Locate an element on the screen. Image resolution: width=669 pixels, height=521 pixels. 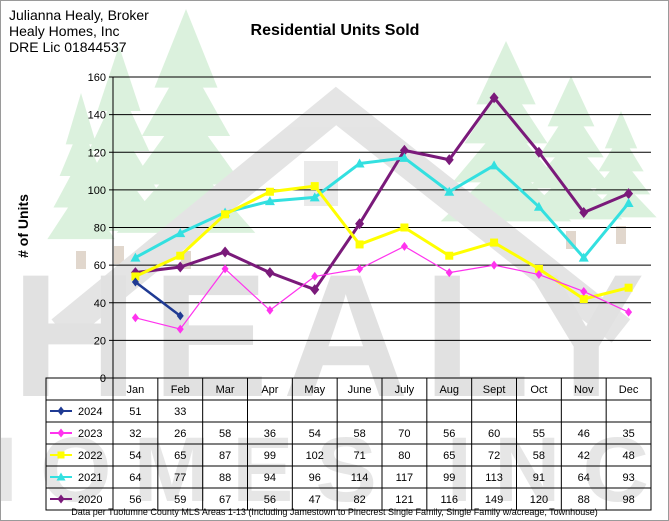
y-tick-label: 0 is located at coordinates (103, 379).